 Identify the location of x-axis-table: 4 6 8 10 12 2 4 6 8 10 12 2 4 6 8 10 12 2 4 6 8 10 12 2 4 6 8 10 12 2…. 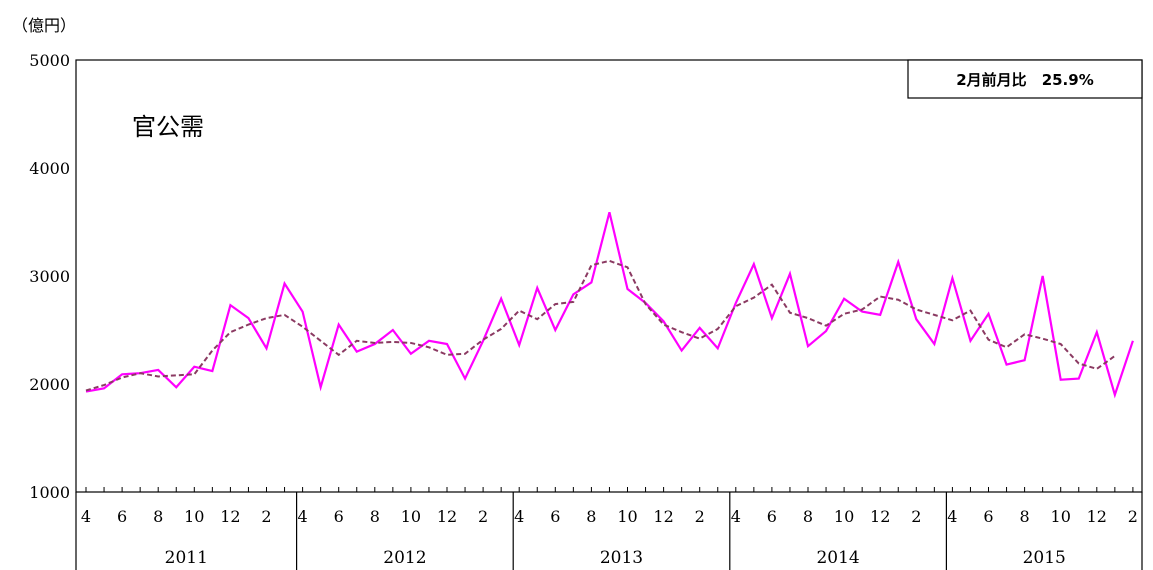
(609, 531).